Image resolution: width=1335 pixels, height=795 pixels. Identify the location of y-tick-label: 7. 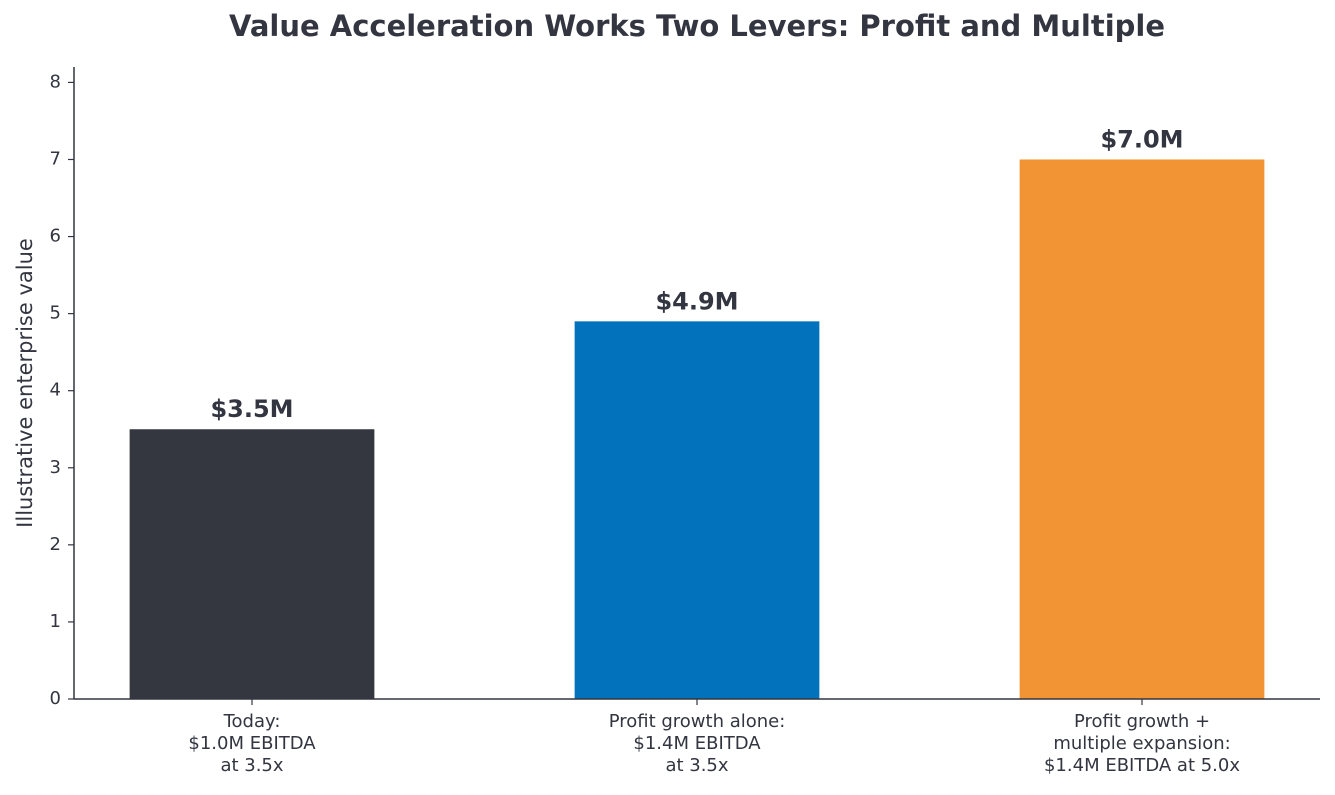
(55, 158).